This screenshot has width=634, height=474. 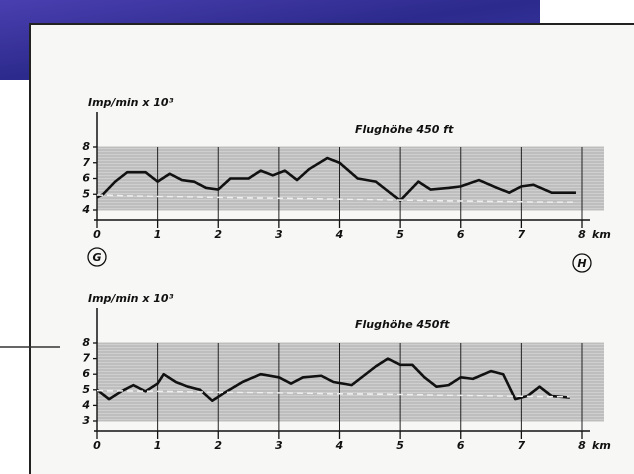 I want to click on plot-area, so click(x=350, y=178).